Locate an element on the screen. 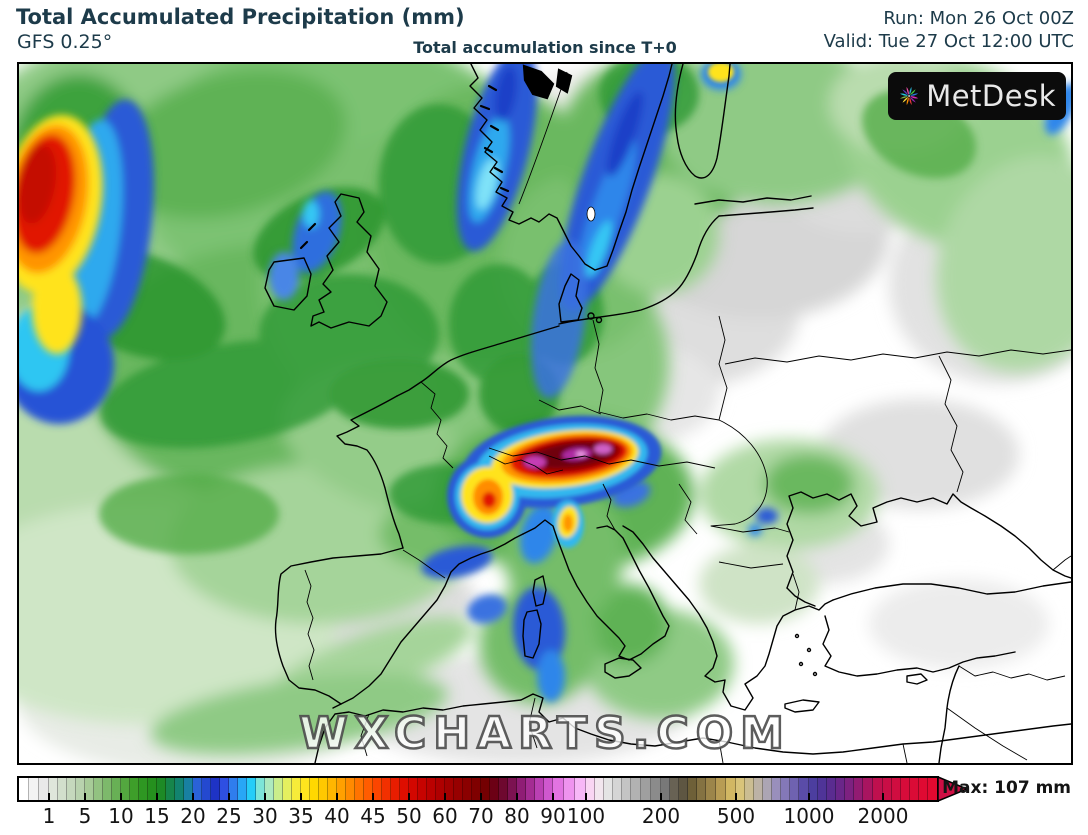  metdesk-logo: MetDesk is located at coordinates (977, 96).